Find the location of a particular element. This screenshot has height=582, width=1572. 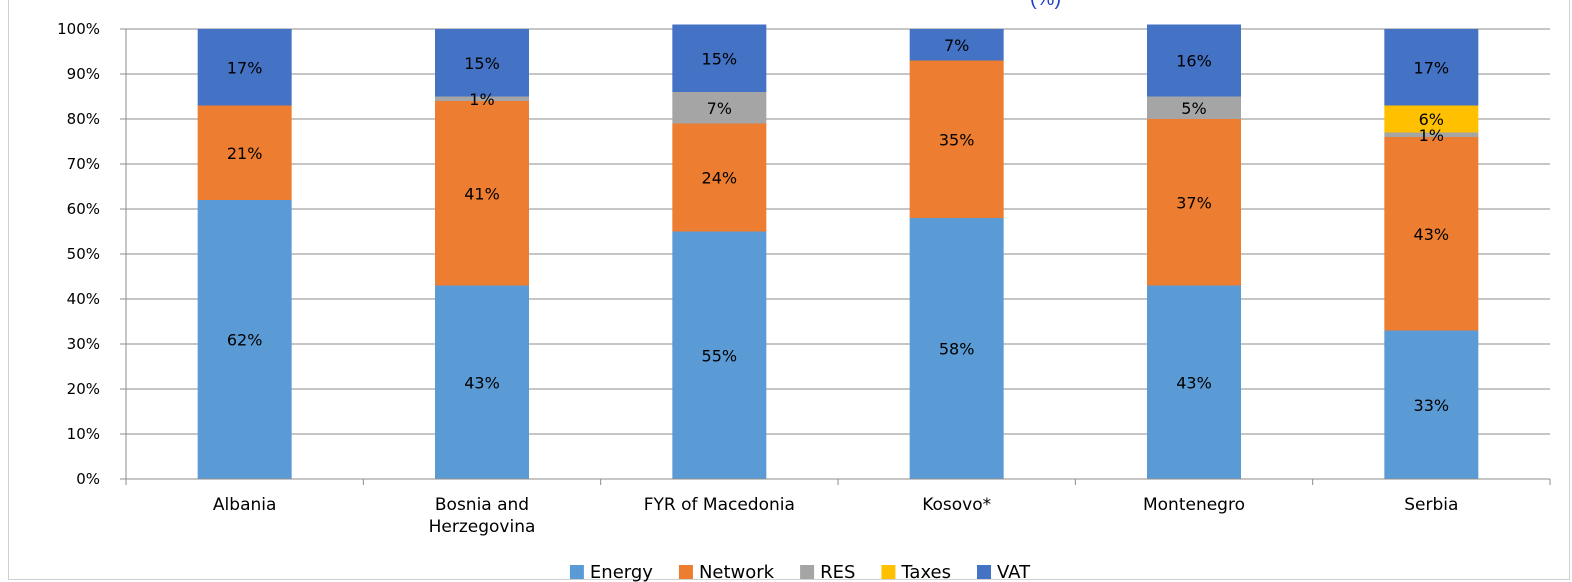

legend-swatch-taxes is located at coordinates (888, 572).